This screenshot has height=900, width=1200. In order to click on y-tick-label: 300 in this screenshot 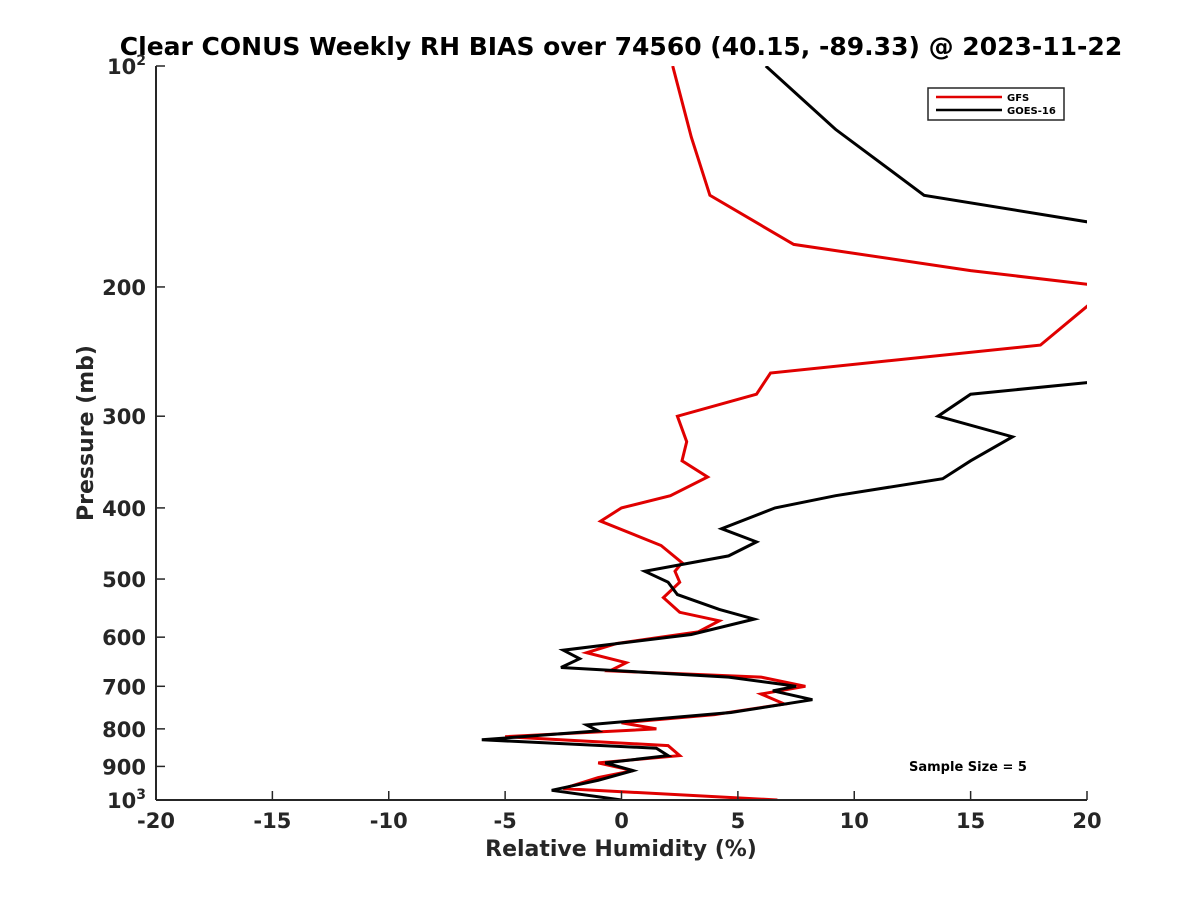, I will do `click(124, 417)`.